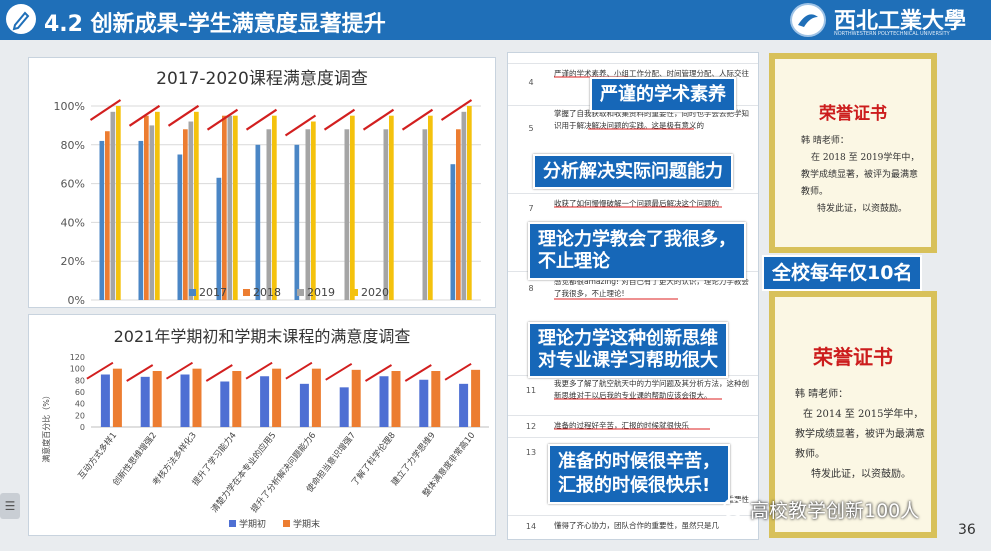 This screenshot has width=991, height=551. What do you see at coordinates (733, 508) in the screenshot?
I see `wechat-icon` at bounding box center [733, 508].